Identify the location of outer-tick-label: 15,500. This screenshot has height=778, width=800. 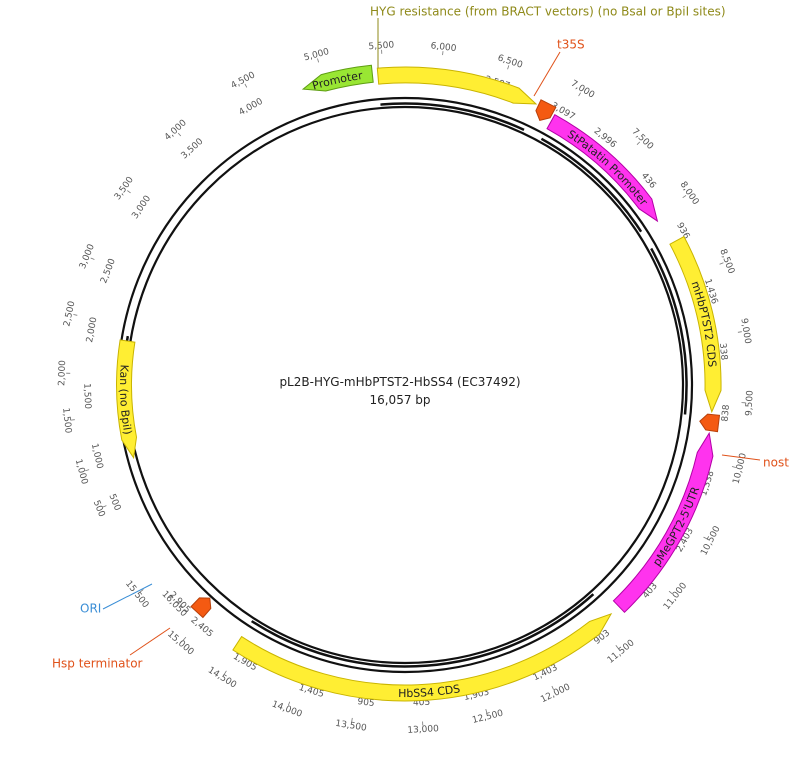
(136, 594).